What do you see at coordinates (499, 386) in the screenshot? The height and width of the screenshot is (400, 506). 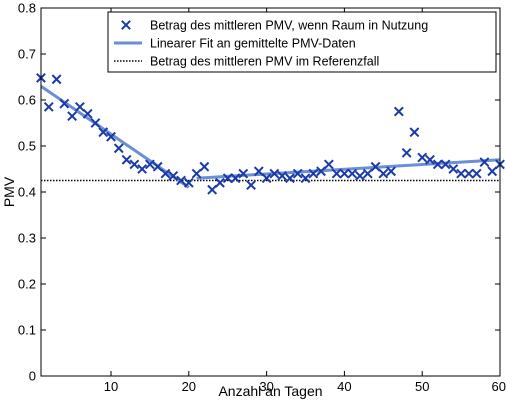 I see `x-tick-label: 60` at bounding box center [499, 386].